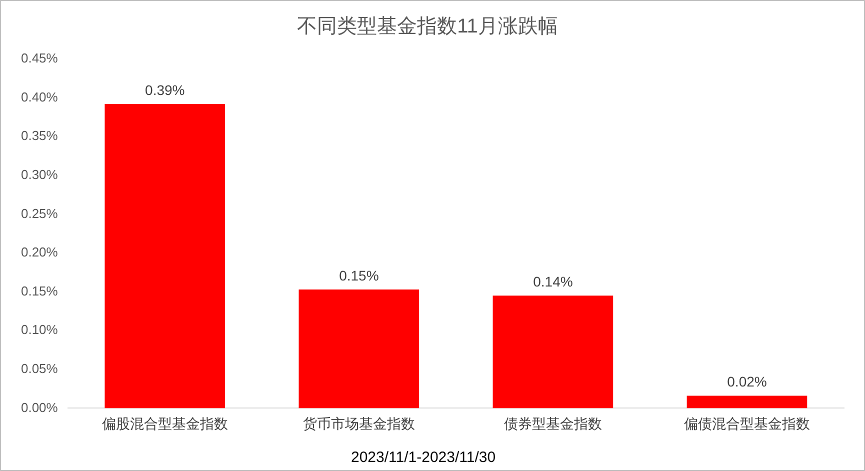 The image size is (865, 471). What do you see at coordinates (747, 382) in the screenshot?
I see `data-label: 0.02%` at bounding box center [747, 382].